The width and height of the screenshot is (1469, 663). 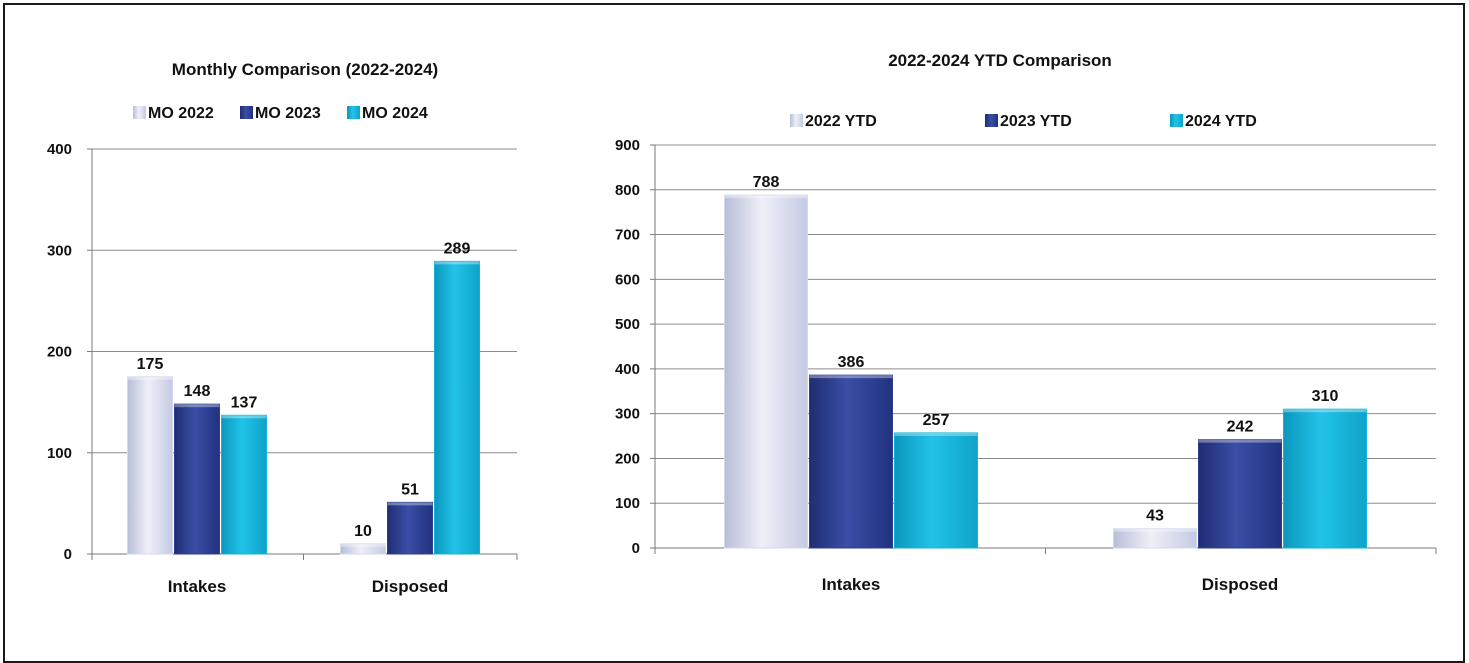 I want to click on ytd-y-tick-400: 400, so click(x=627, y=369).